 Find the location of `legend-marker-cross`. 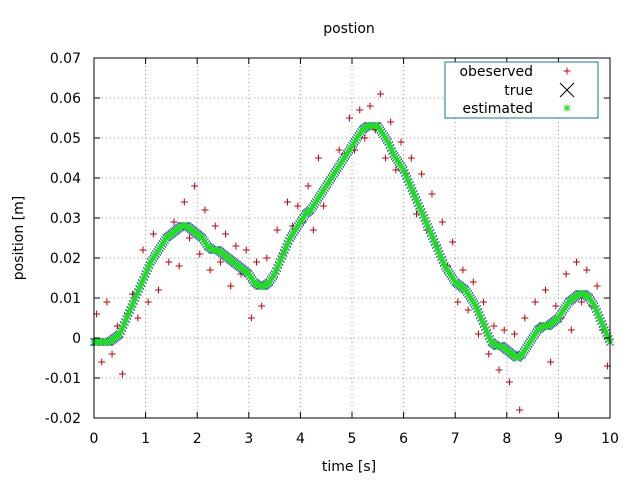

legend-marker-cross is located at coordinates (567, 90).